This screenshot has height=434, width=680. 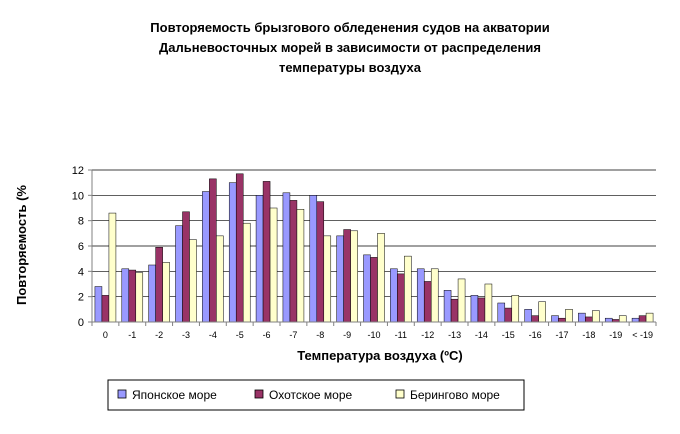 What do you see at coordinates (21, 245) in the screenshot?
I see `y-axis-label: Повторяемость (%` at bounding box center [21, 245].